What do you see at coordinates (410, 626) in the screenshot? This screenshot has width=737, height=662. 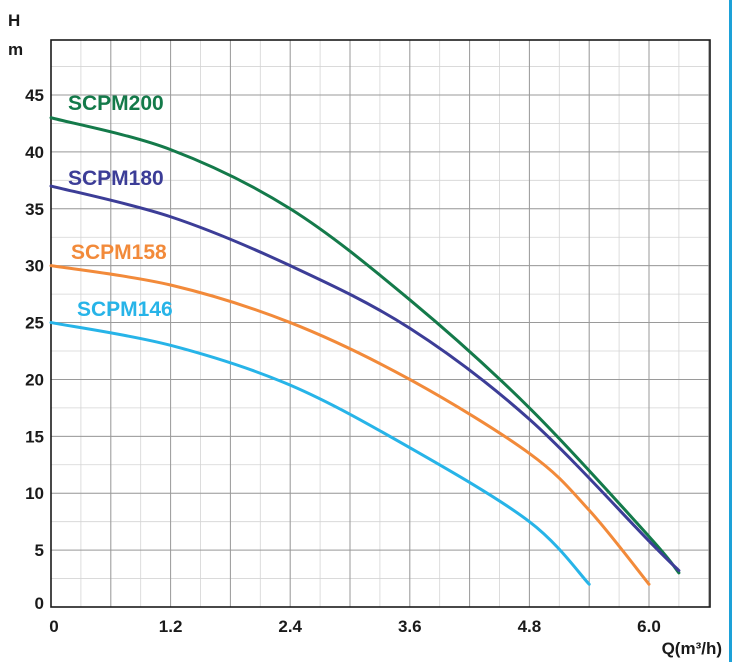 I see `x-tick-label: 3.6` at bounding box center [410, 626].